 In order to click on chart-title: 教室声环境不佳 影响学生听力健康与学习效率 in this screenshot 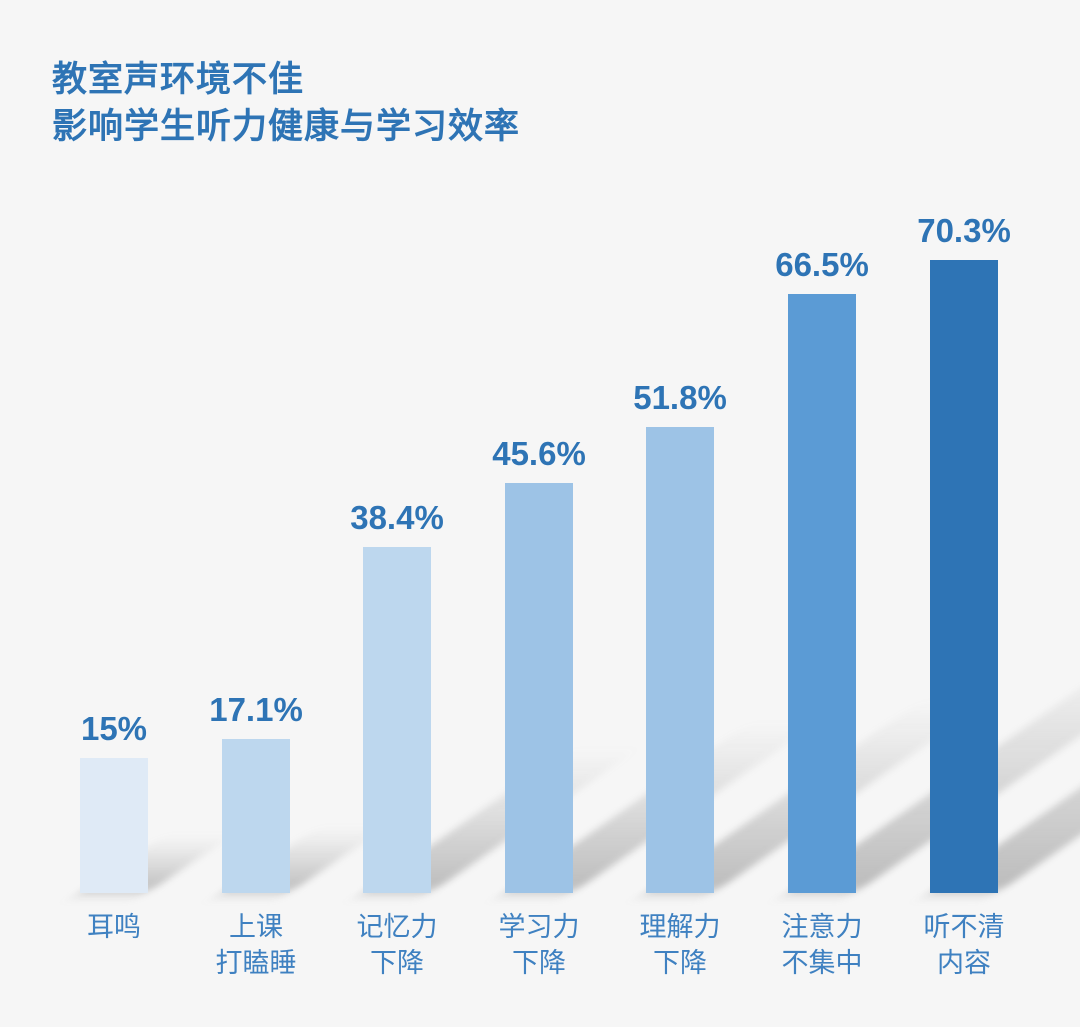, I will do `click(286, 103)`.